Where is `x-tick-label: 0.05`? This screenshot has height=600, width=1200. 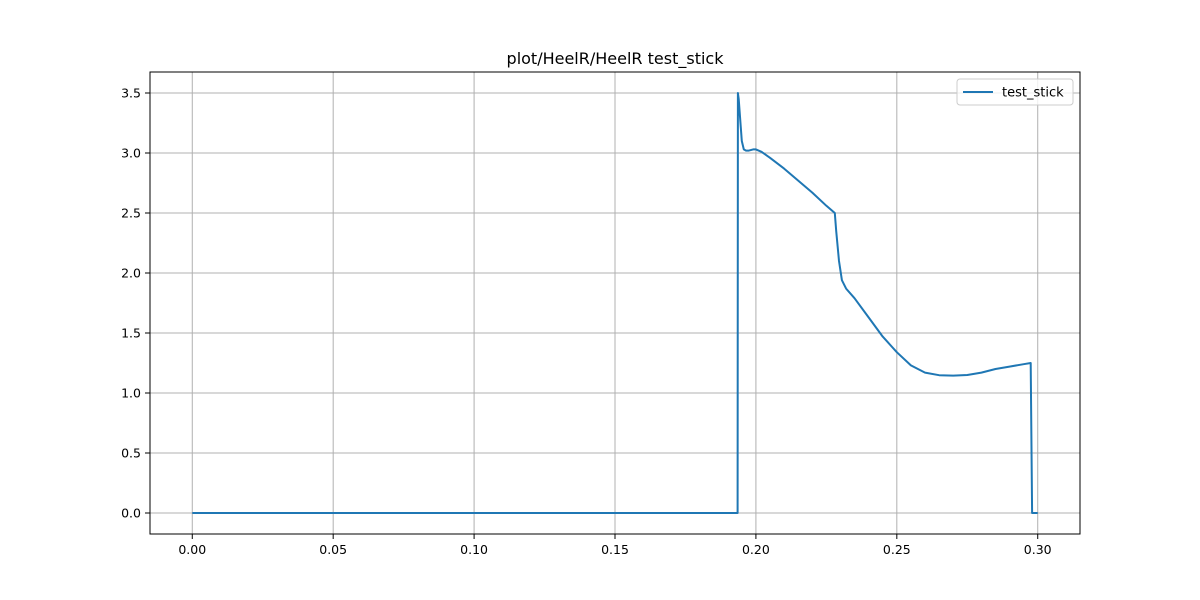
x-tick-label: 0.05 is located at coordinates (333, 549).